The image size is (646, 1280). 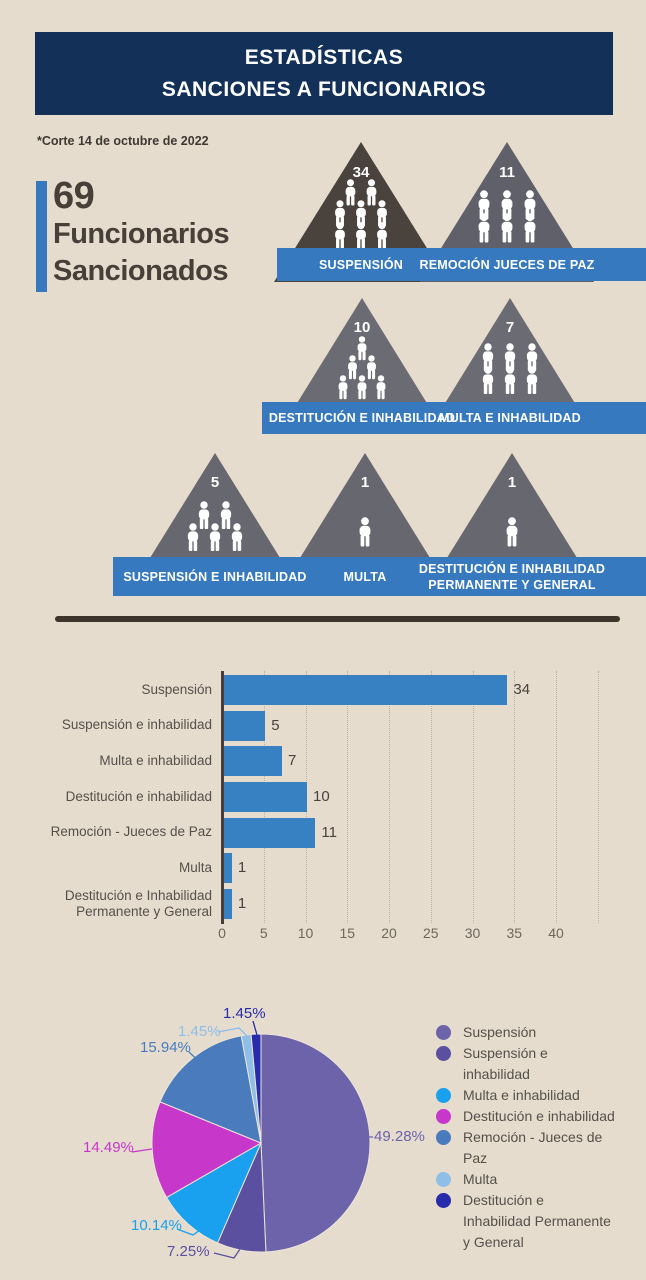 I want to click on x-tick-label: 10, so click(x=305, y=933).